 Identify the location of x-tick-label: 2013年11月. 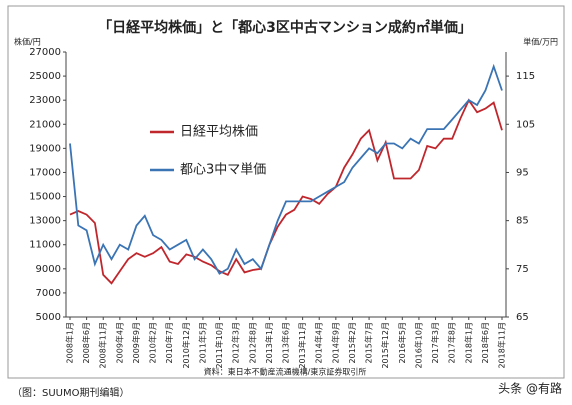
(302, 345).